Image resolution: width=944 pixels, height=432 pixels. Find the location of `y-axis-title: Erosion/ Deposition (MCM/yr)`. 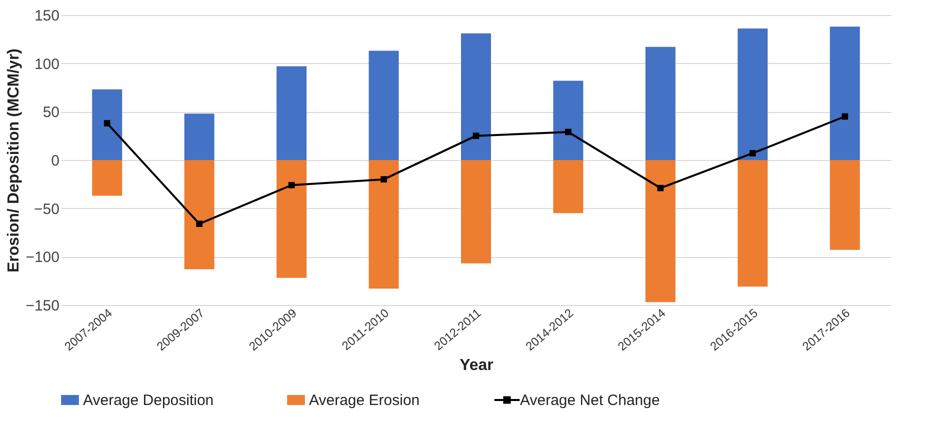

y-axis-title: Erosion/ Deposition (MCM/yr) is located at coordinates (14, 160).